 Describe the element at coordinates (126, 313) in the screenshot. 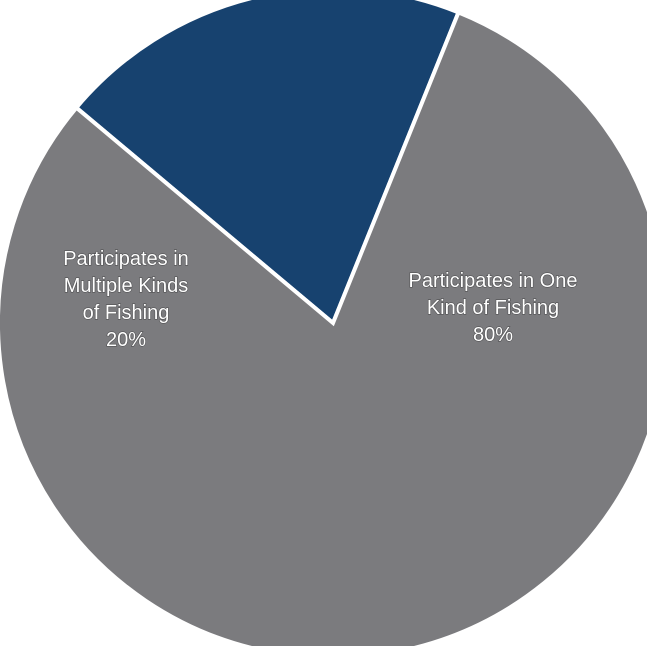

I see `slice-label-line: of Fishing` at that location.